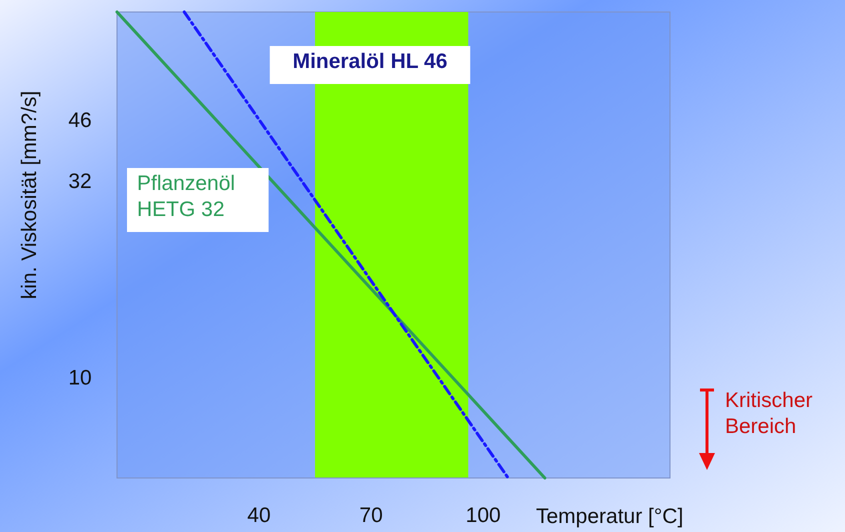 This screenshot has width=845, height=532. What do you see at coordinates (483, 515) in the screenshot?
I see `x-tick-label: 100` at bounding box center [483, 515].